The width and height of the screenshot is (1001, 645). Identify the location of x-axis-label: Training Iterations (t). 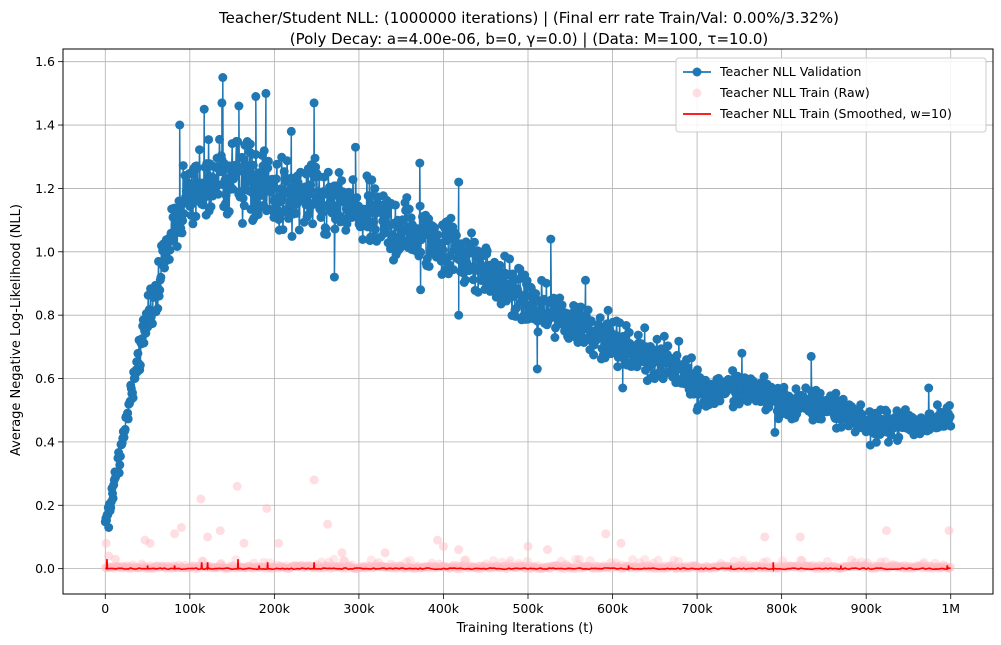
(525, 628).